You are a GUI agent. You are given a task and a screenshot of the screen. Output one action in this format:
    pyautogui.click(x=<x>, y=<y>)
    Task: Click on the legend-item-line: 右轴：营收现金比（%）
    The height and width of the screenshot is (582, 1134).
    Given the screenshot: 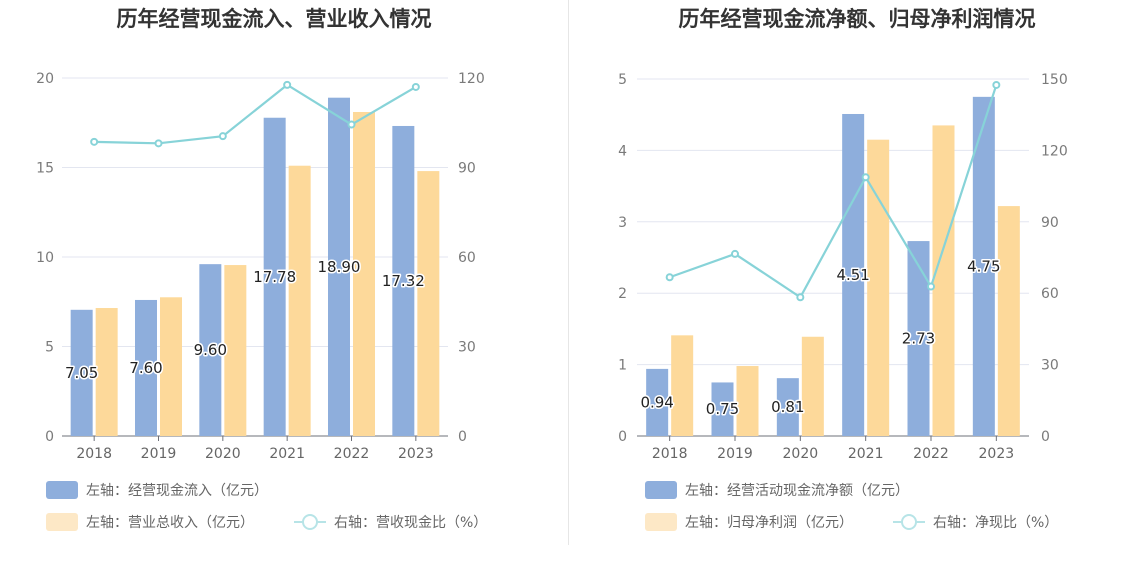 What is the action you would take?
    pyautogui.click(x=390, y=522)
    